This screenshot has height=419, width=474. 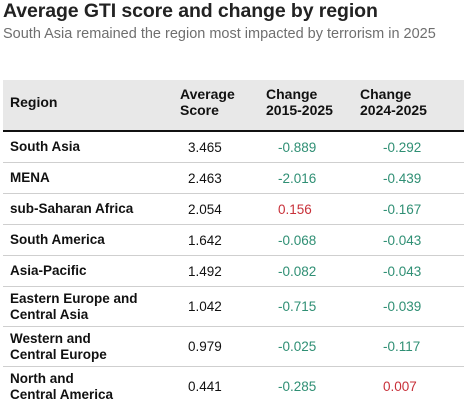 What do you see at coordinates (297, 386) in the screenshot?
I see `change-2015-2025-cell: -0.285` at bounding box center [297, 386].